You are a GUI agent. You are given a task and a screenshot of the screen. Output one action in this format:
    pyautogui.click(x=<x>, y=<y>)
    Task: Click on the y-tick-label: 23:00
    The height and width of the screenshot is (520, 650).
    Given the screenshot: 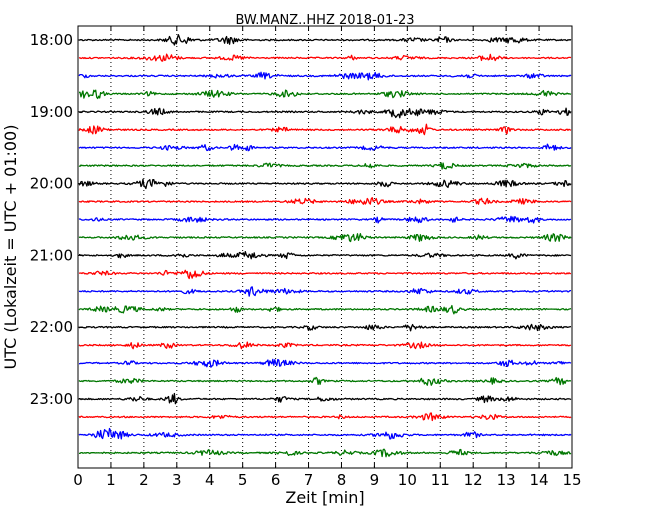 What is the action you would take?
    pyautogui.click(x=51, y=399)
    